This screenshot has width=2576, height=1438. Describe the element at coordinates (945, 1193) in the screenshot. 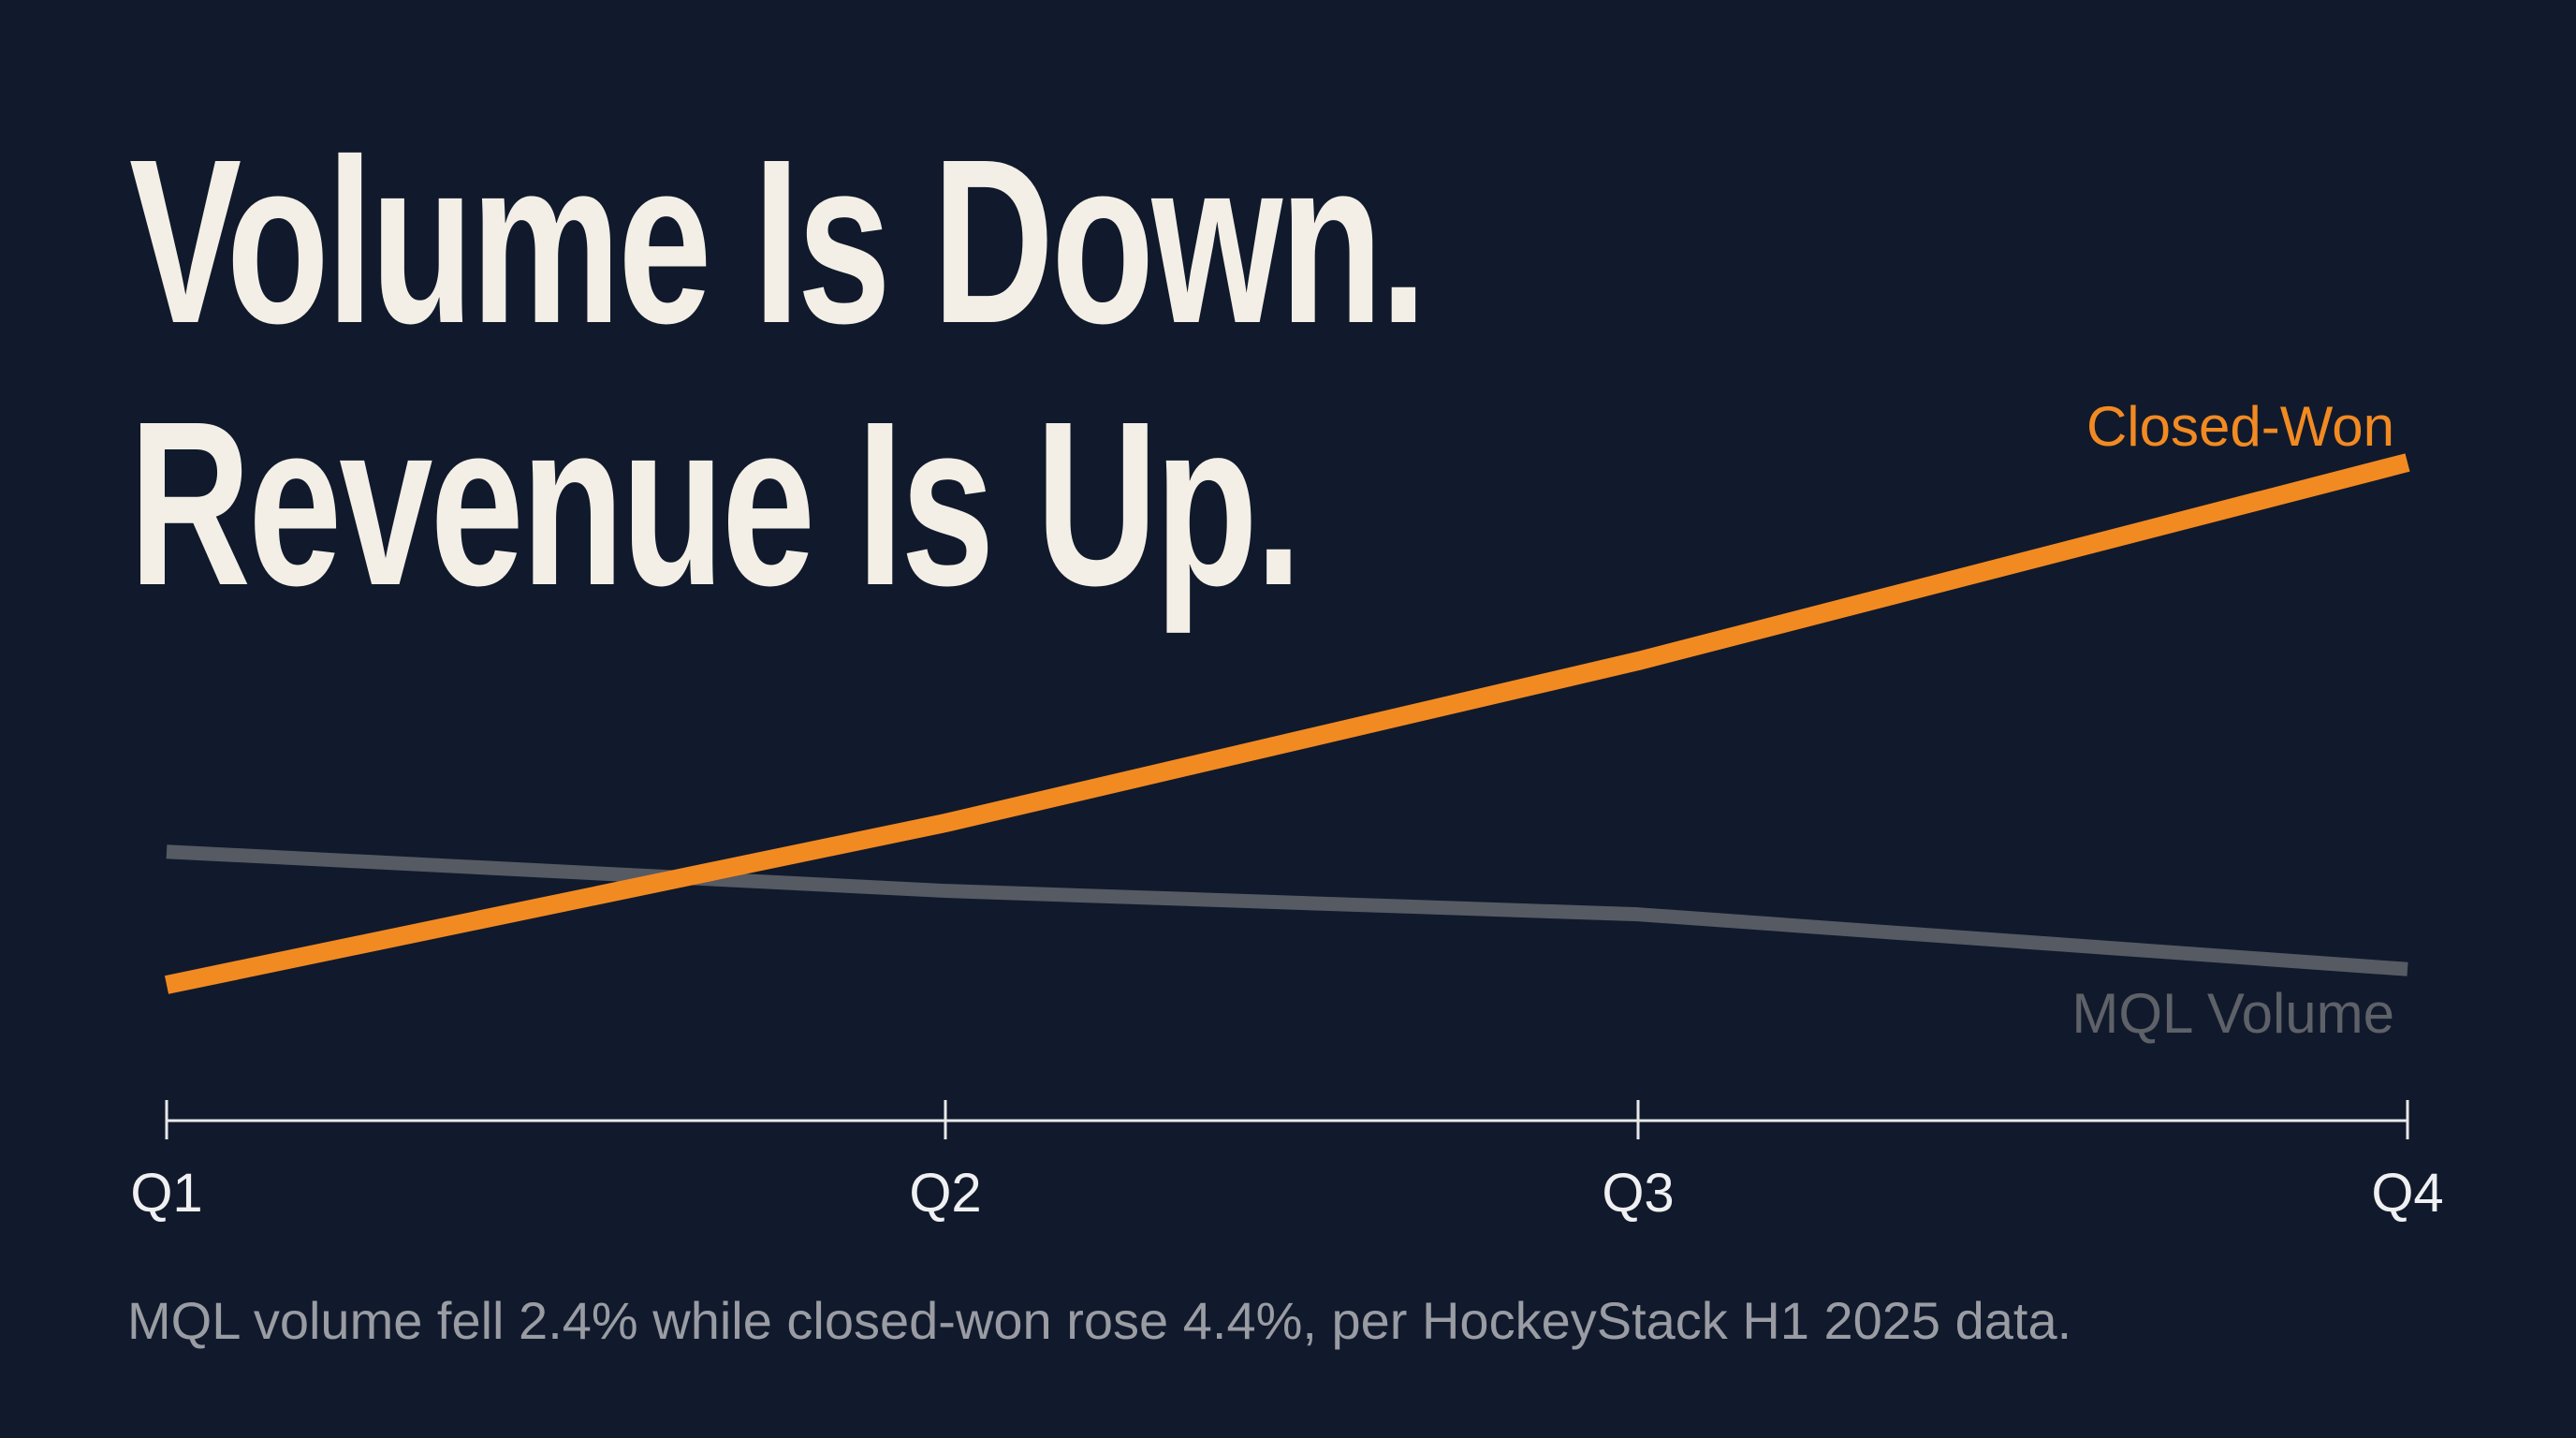

I see `x-tick-label-q2: Q2` at that location.